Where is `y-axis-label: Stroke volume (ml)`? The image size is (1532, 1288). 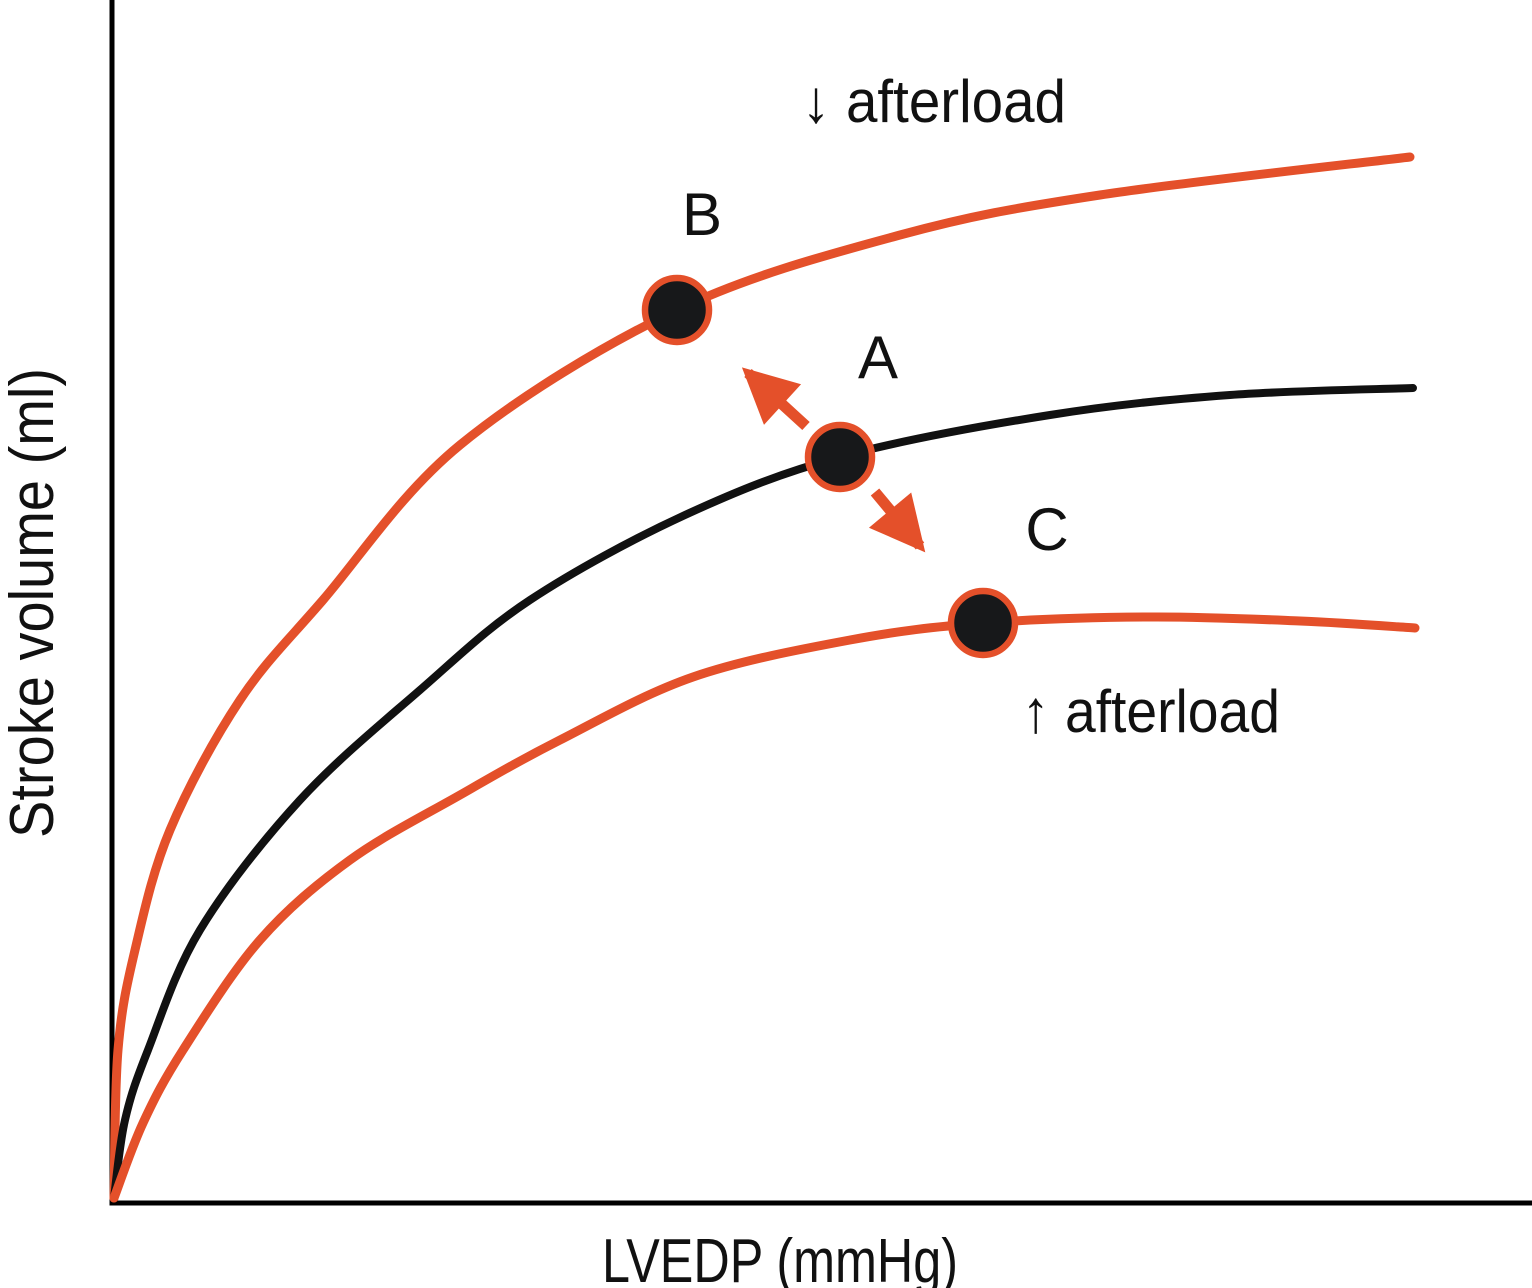
y-axis-label: Stroke volume (ml) is located at coordinates (33, 603).